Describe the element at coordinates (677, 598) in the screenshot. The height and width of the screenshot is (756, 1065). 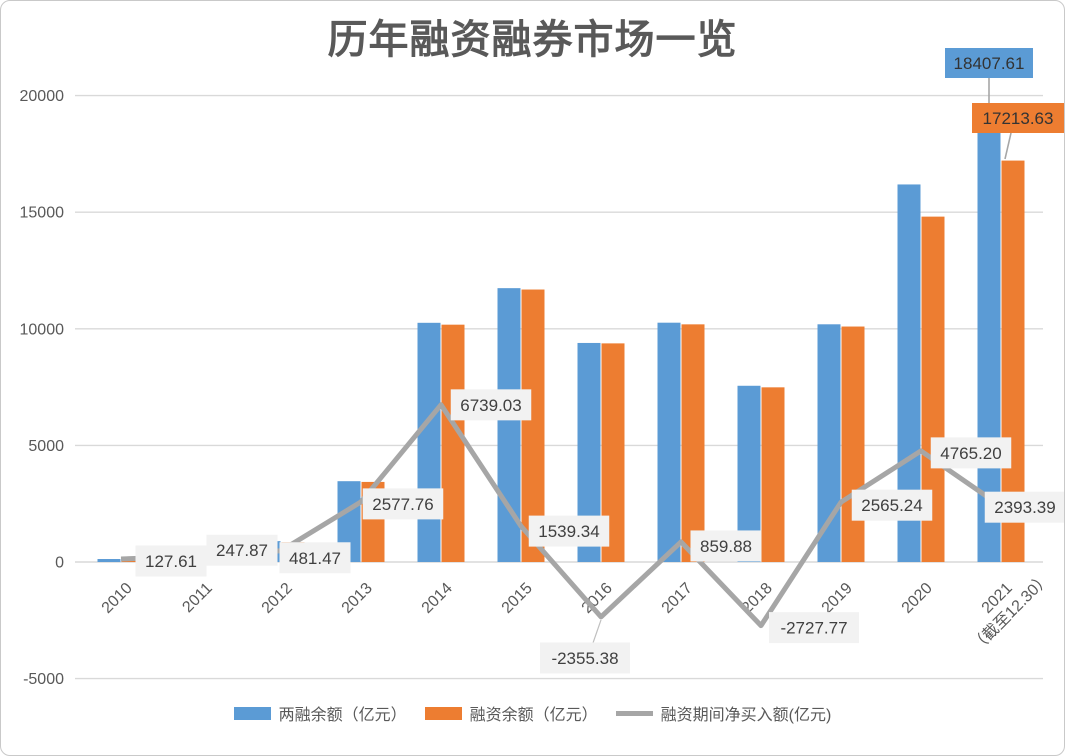
I see `x-tick-label: 2017` at that location.